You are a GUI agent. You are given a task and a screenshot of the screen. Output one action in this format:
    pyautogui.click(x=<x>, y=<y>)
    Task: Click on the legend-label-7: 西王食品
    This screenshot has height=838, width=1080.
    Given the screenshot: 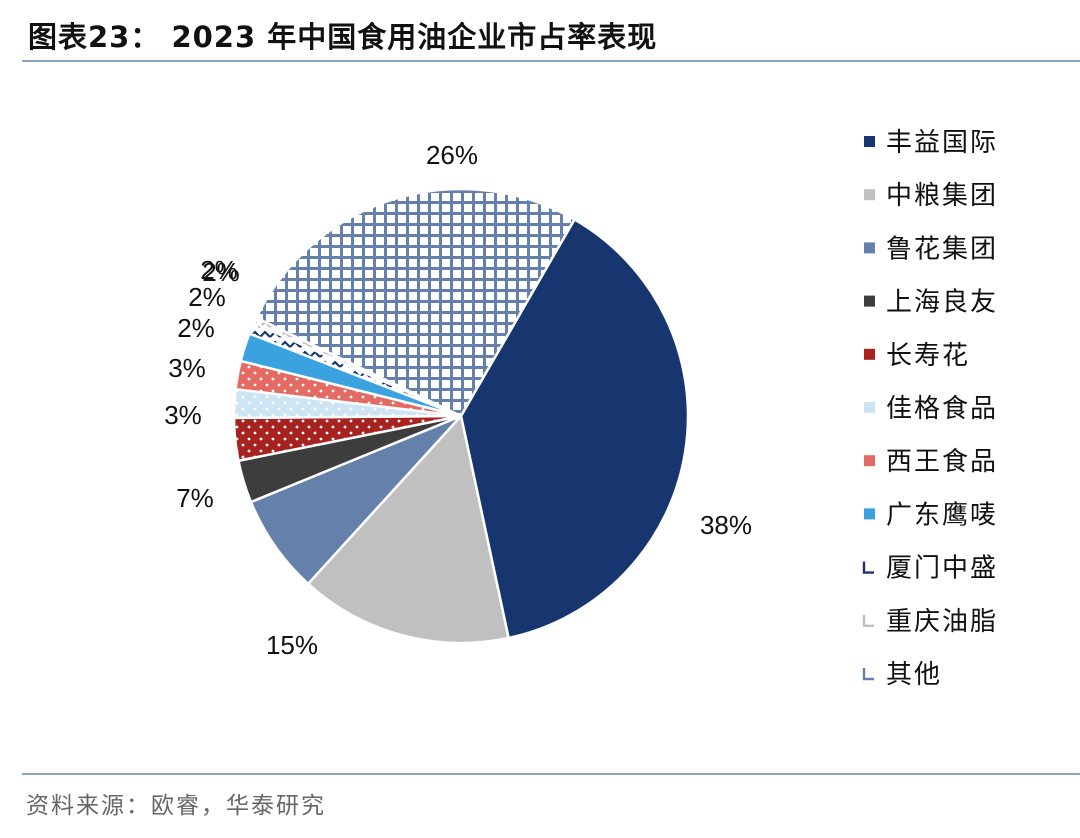 What is the action you would take?
    pyautogui.click(x=942, y=462)
    